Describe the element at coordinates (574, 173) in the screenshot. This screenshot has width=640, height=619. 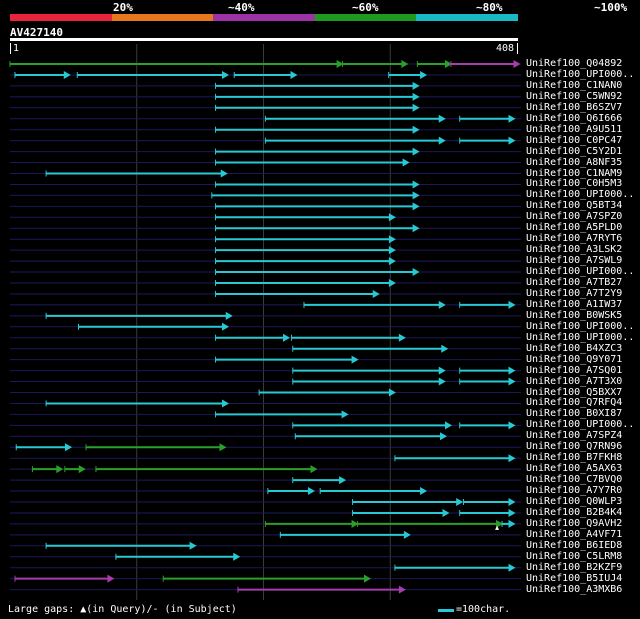
I see `hit-label: UniRef100_C1NAM9` at that location.